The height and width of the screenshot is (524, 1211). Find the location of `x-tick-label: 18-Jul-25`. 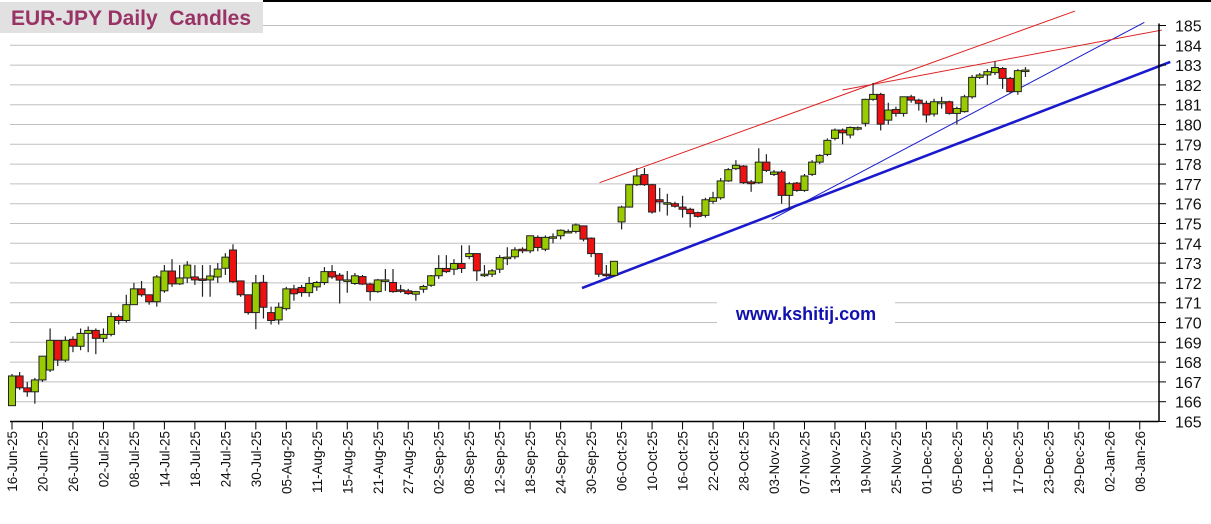

x-tick-label: 18-Jul-25 is located at coordinates (195, 459).